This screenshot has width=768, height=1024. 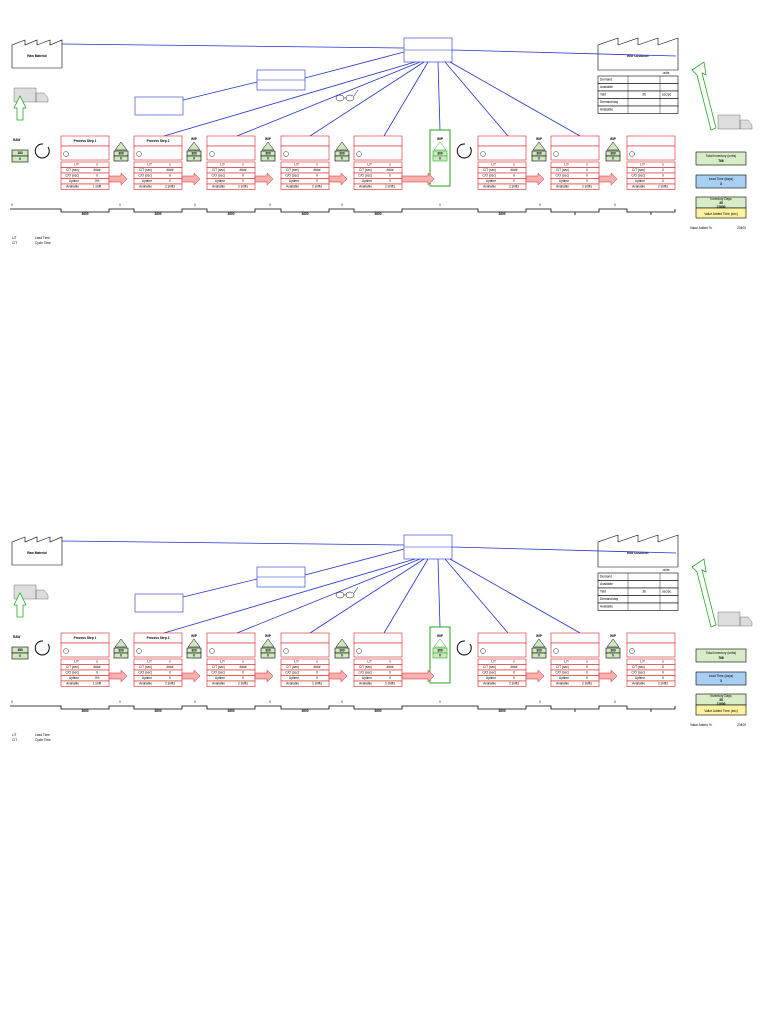 I want to click on label: 0%, so click(x=97, y=678).